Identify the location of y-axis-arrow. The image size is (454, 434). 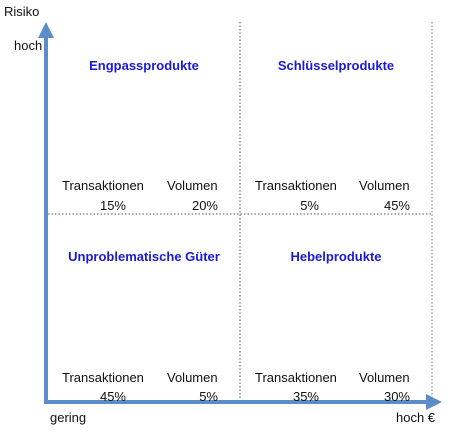
(46, 30).